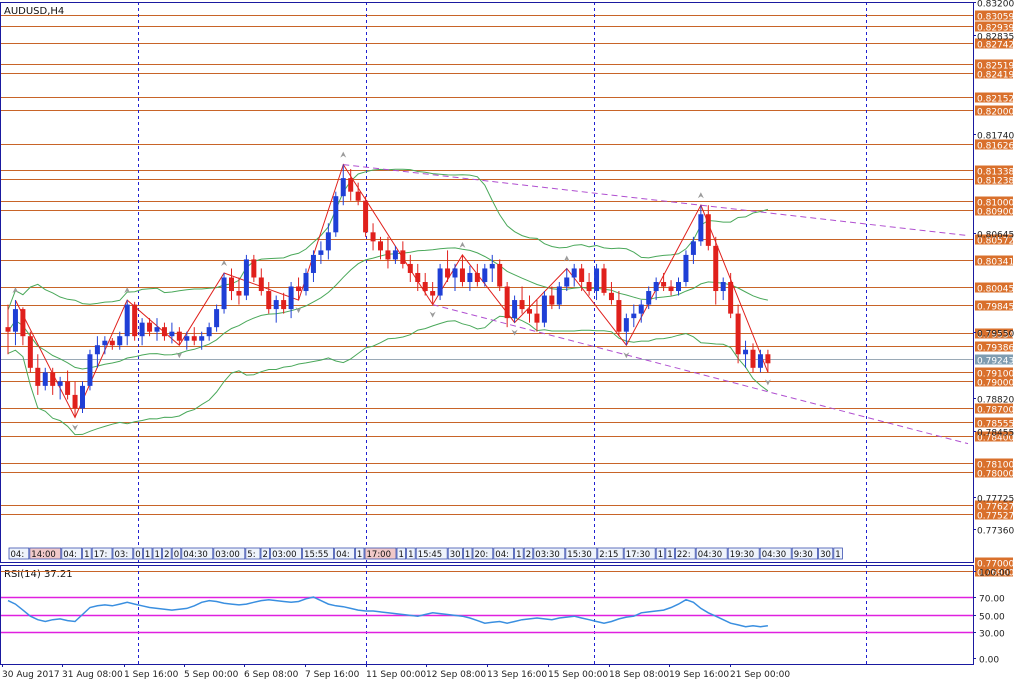 The image size is (1024, 687). Describe the element at coordinates (774, 555) in the screenshot. I see `time-tag-label: 04:30` at that location.